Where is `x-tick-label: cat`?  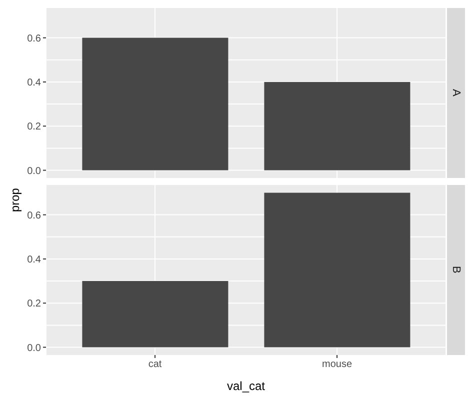
x-tick-label: cat is located at coordinates (155, 364).